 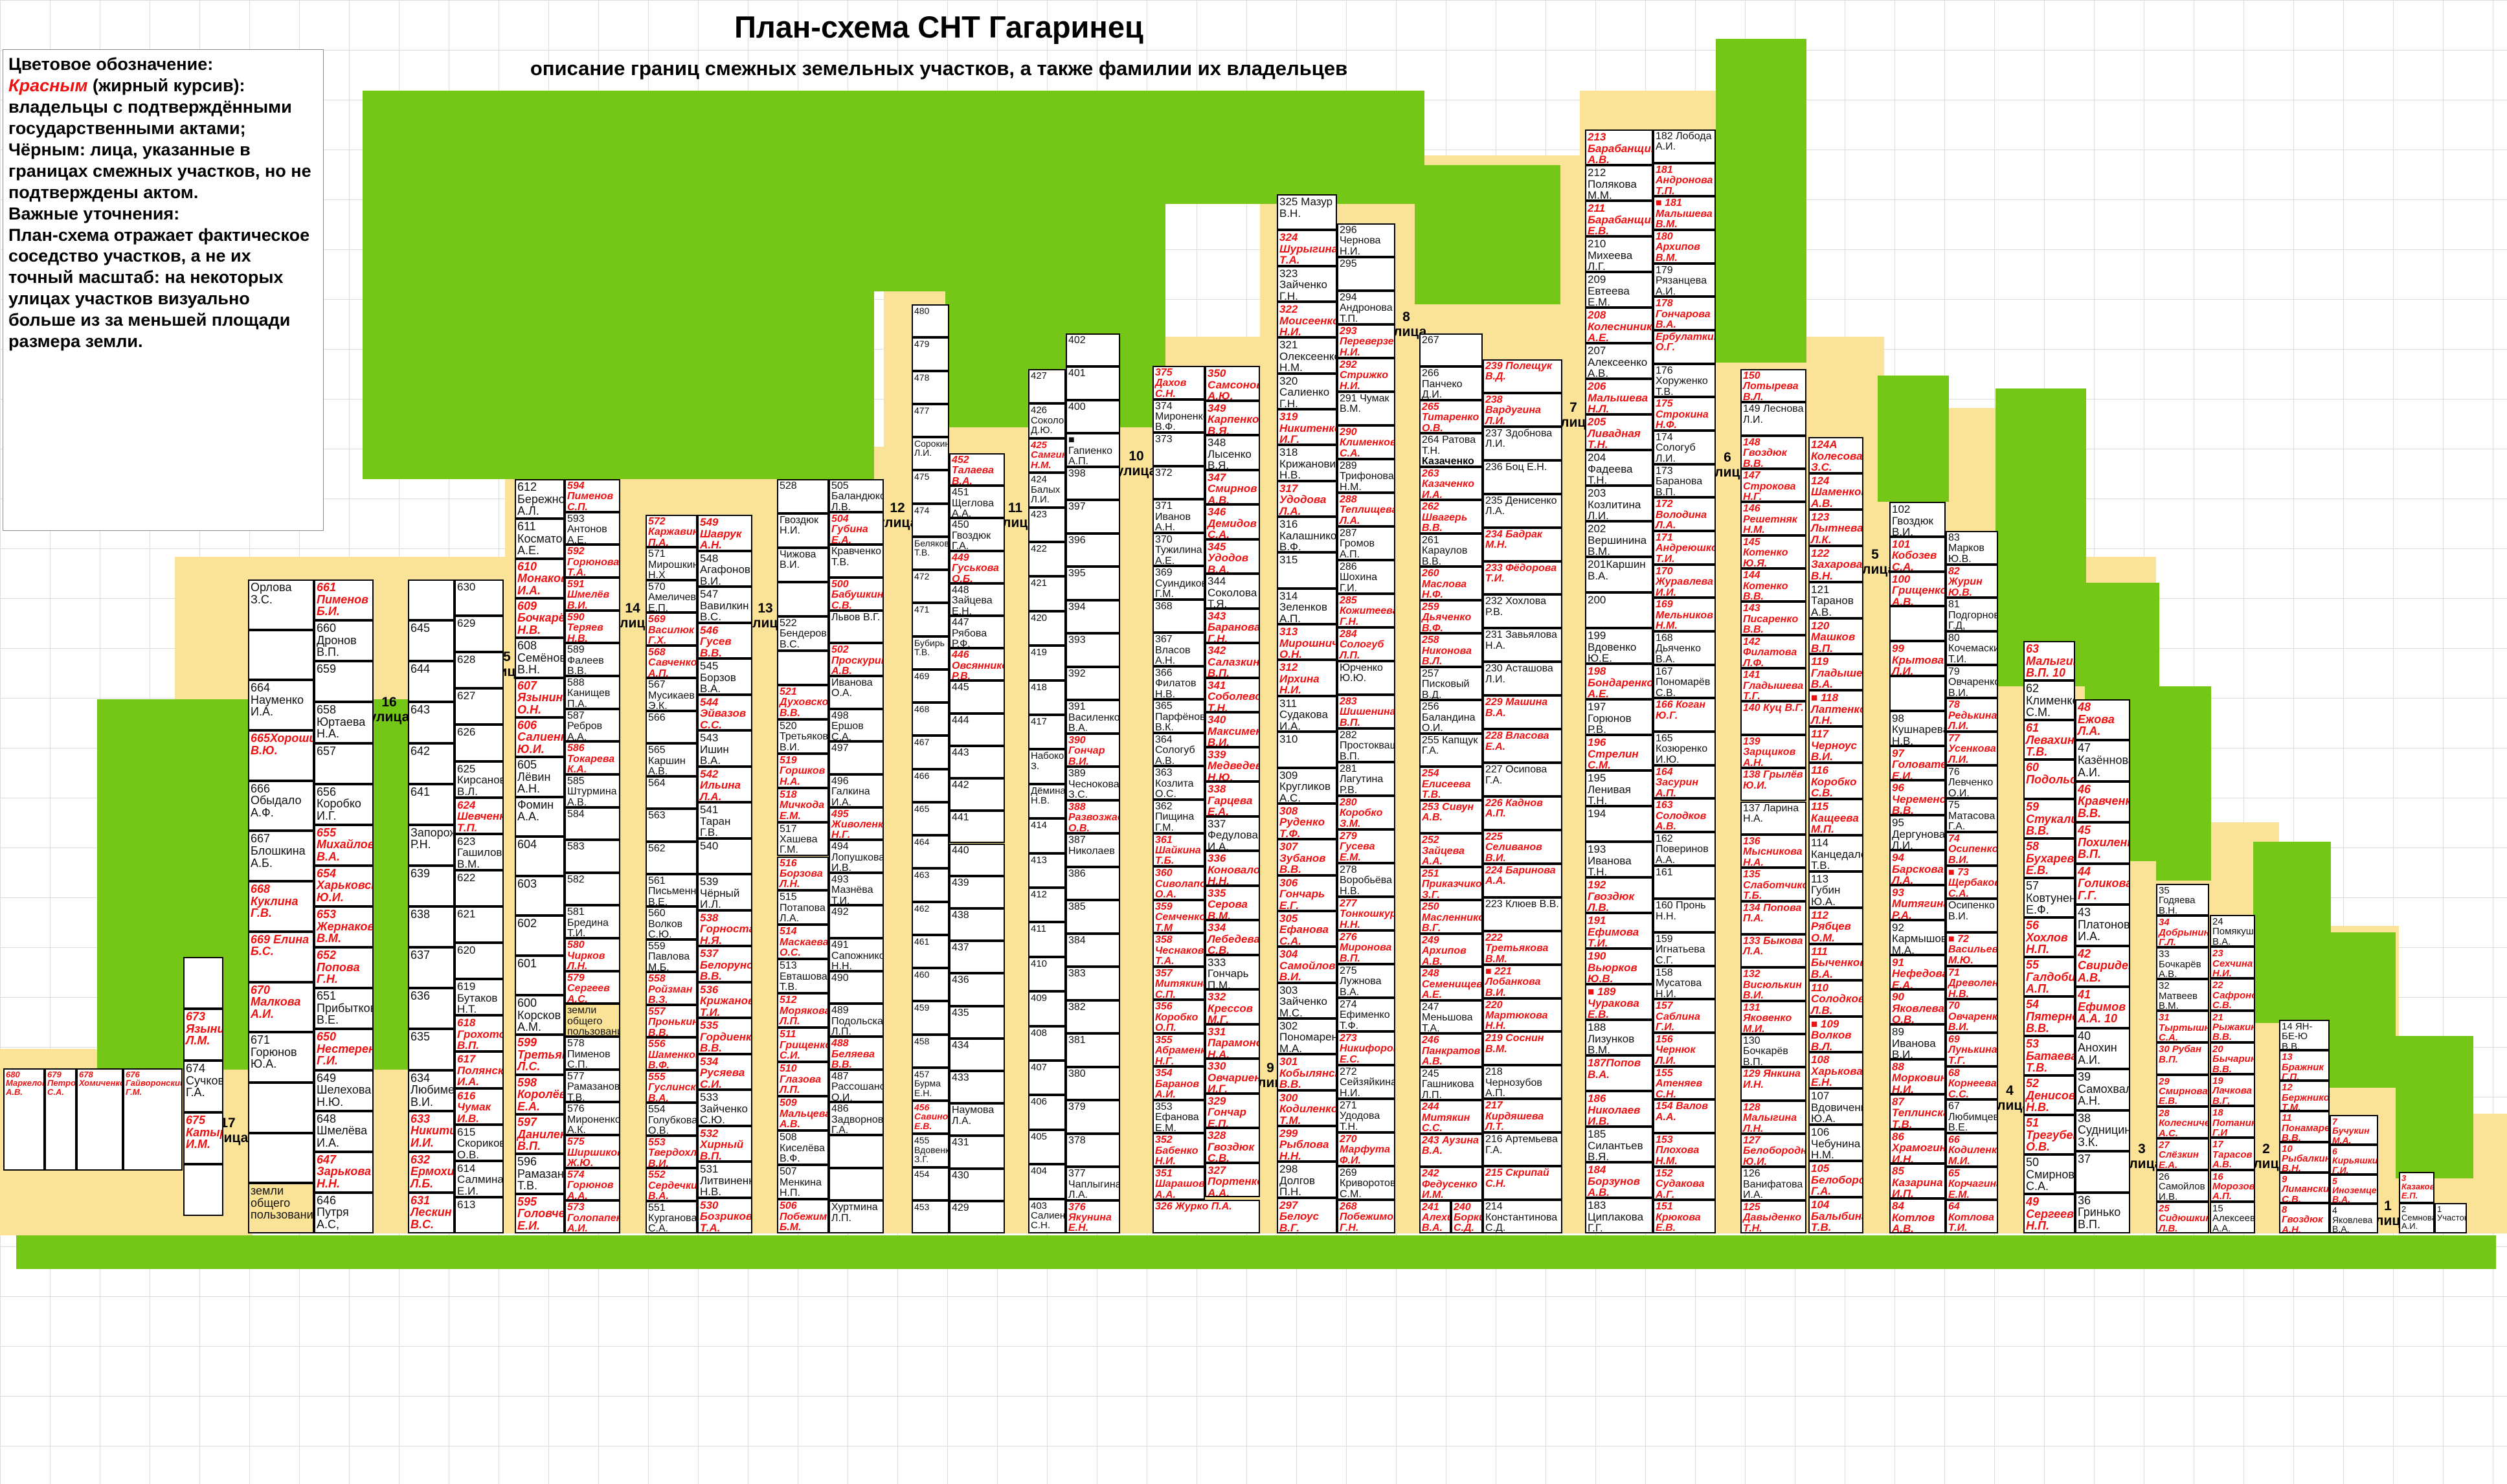 What do you see at coordinates (2049, 937) in the screenshot?
I see `plot-56: 56 Хохлов Н.П.` at bounding box center [2049, 937].